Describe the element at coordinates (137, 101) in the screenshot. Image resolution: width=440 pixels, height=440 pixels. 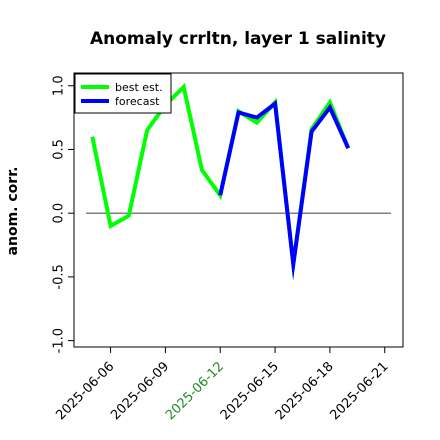
I see `legend-entry: forecast` at that location.